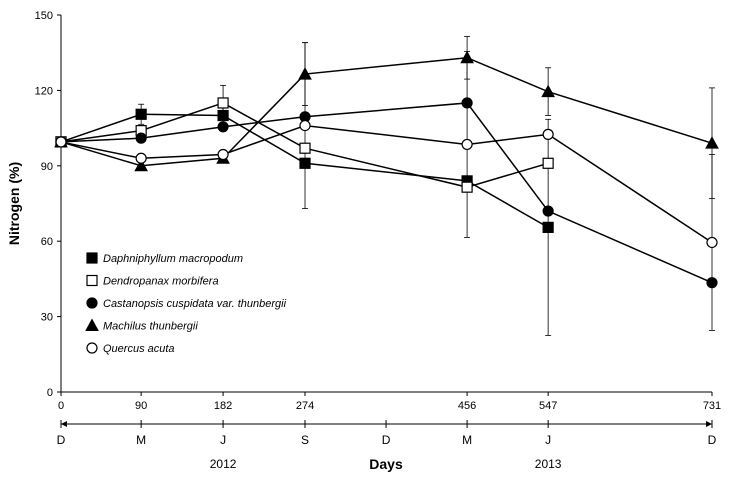 This screenshot has width=736, height=477. What do you see at coordinates (139, 349) in the screenshot?
I see `legend-label: Quercus acuta` at bounding box center [139, 349].